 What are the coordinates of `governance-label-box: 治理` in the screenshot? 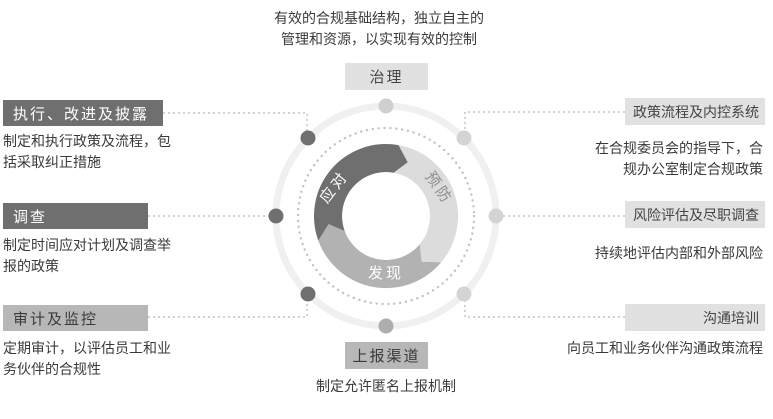 It's located at (386, 76).